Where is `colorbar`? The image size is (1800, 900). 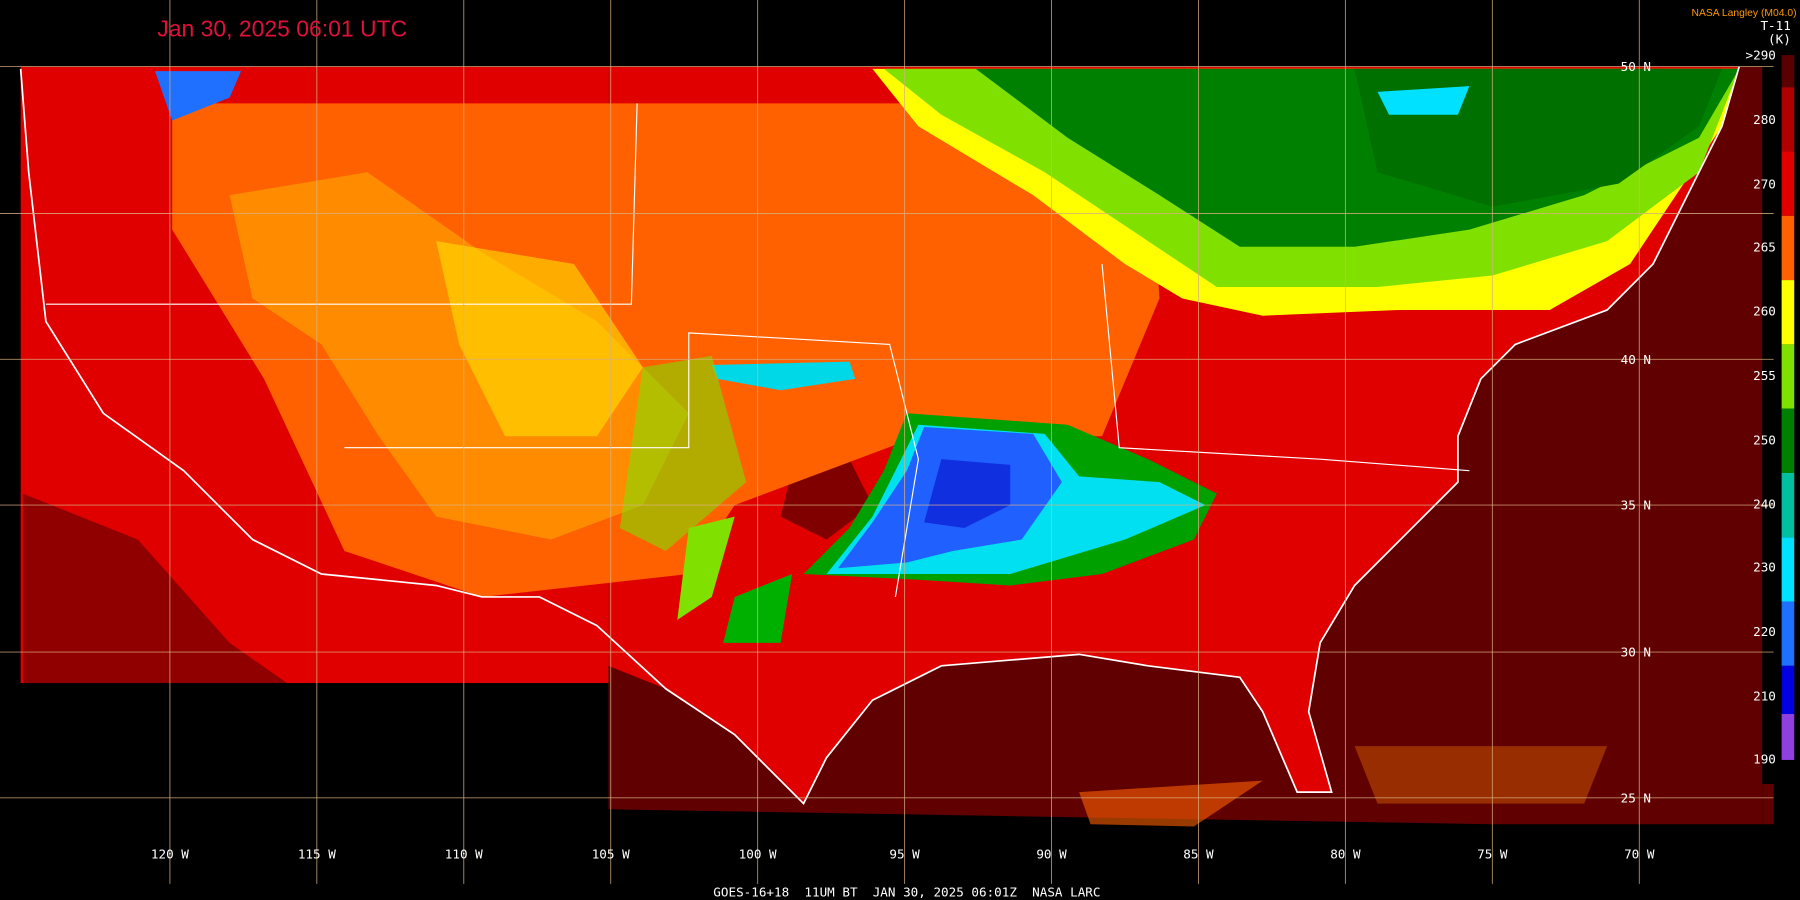
colorbar is located at coordinates (1788, 407).